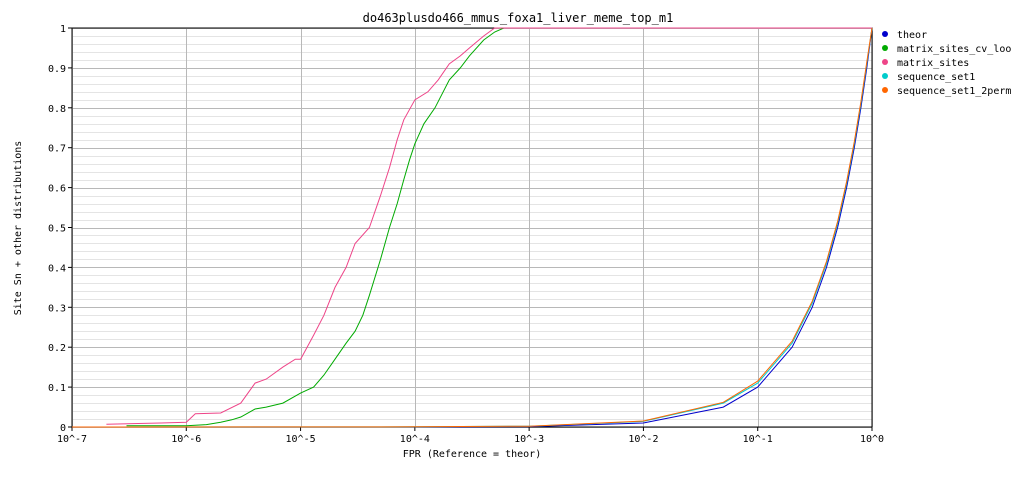 The height and width of the screenshot is (478, 1036). I want to click on x-tick-label: 10^-3, so click(529, 439).